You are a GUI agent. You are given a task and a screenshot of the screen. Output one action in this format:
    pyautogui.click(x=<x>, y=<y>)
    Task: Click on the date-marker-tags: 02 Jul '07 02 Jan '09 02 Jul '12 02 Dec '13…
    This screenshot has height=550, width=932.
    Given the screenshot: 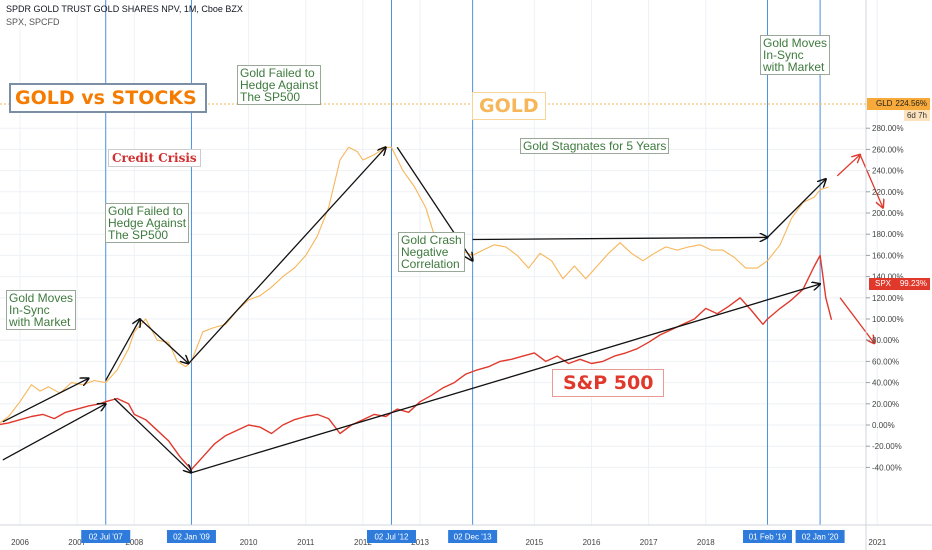 What is the action you would take?
    pyautogui.click(x=463, y=536)
    